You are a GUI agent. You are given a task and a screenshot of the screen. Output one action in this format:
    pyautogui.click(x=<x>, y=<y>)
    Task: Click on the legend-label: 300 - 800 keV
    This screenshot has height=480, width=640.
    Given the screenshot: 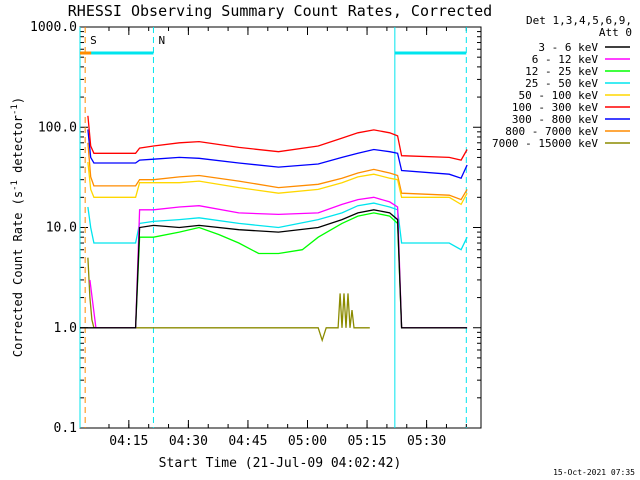 What is the action you would take?
    pyautogui.click(x=555, y=119)
    